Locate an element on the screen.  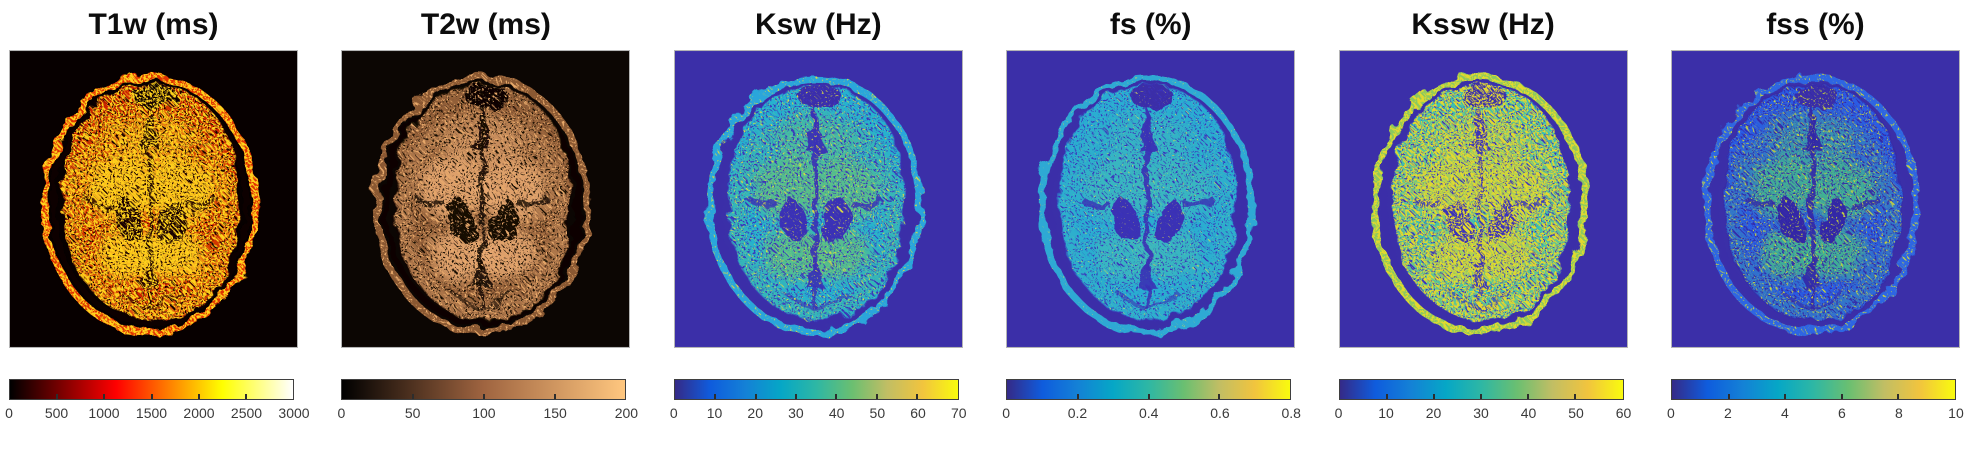
colorbar-fs: 0 0.2 0.4 0.6 0.8 is located at coordinates (1151, 402).